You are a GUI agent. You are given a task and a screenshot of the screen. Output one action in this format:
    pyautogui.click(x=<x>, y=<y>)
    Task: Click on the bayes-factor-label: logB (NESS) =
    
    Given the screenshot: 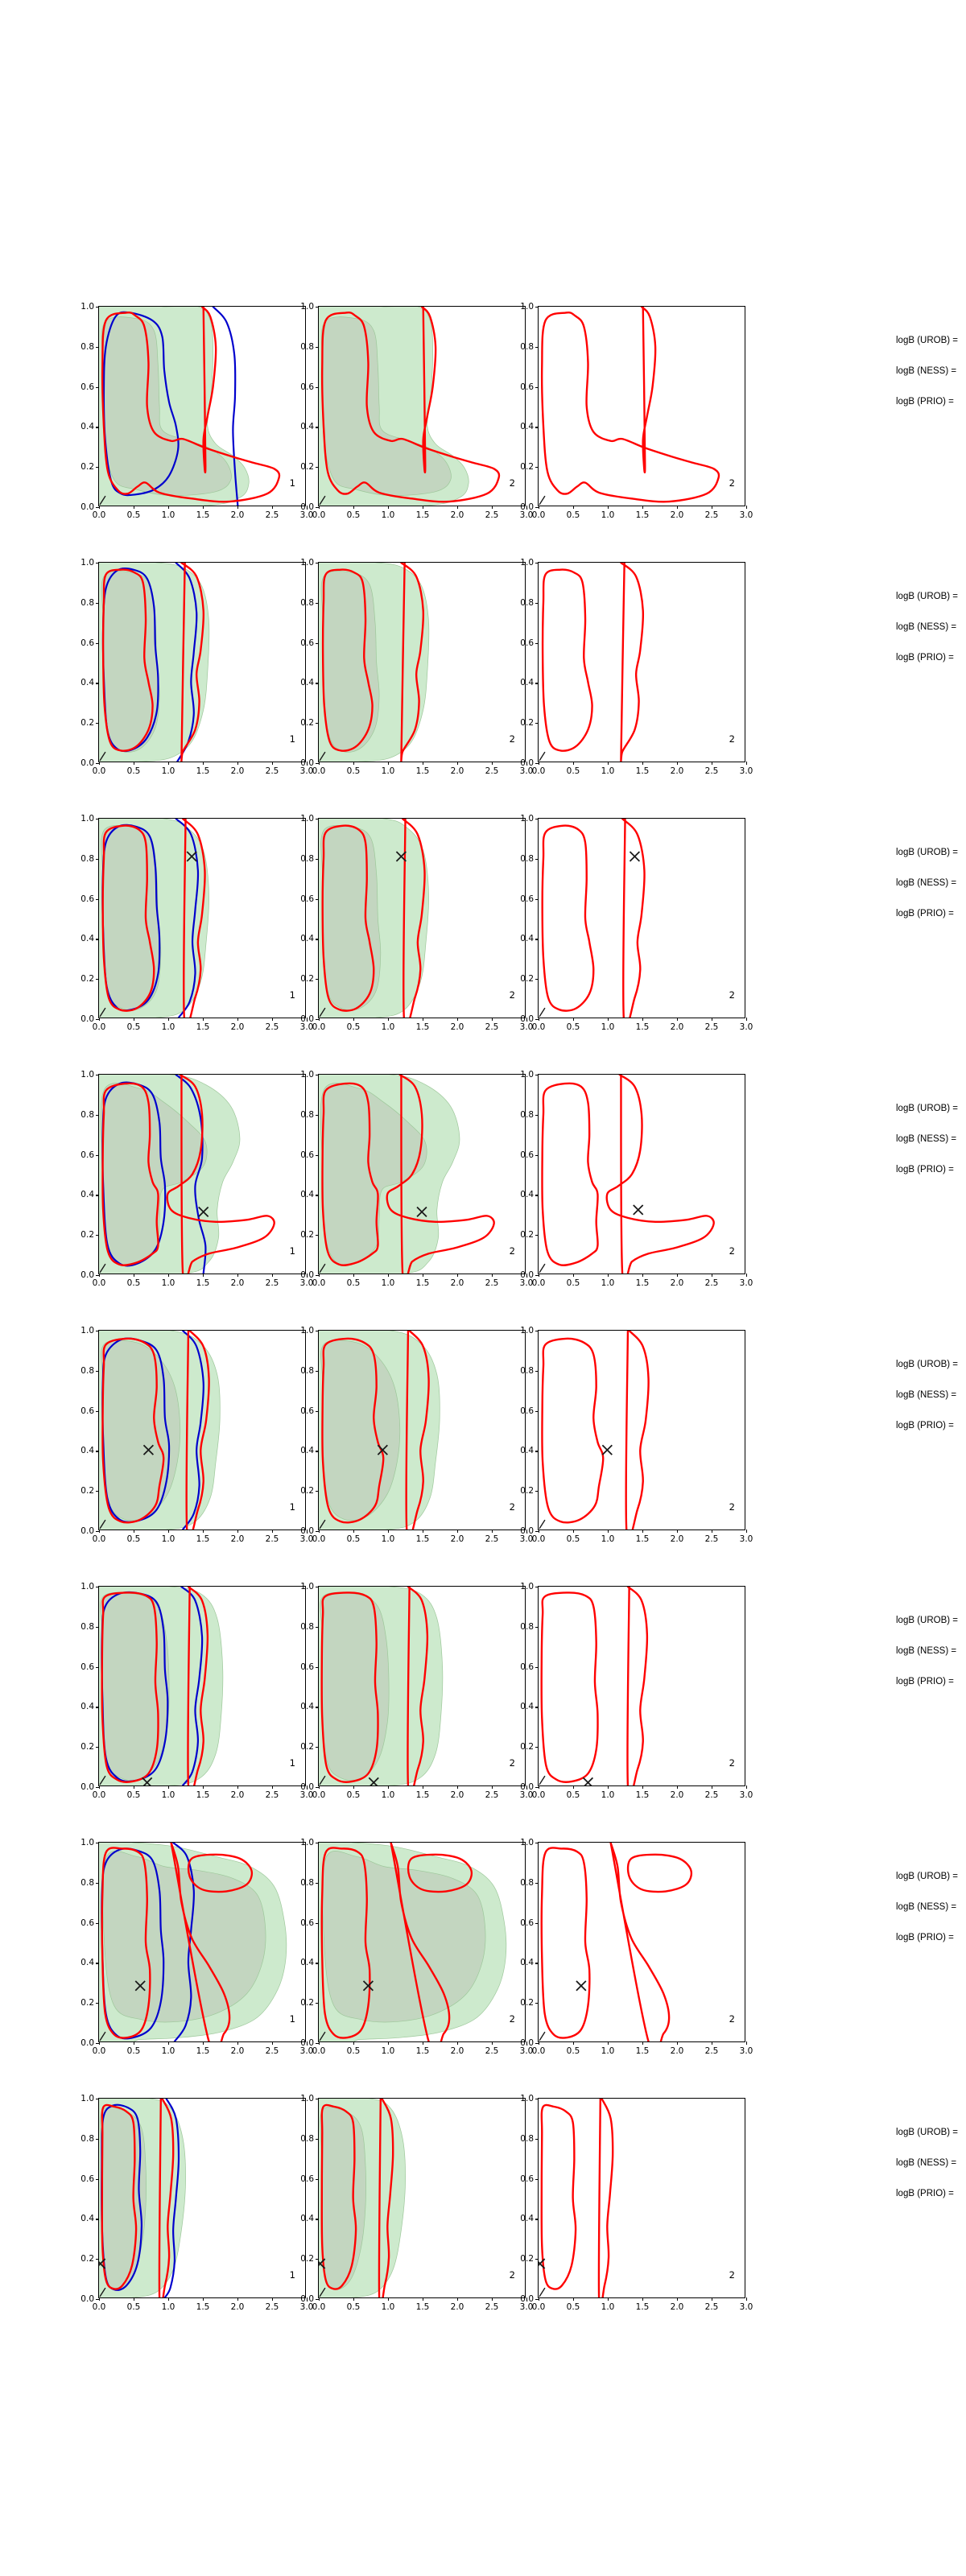 What is the action you would take?
    pyautogui.click(x=926, y=1907)
    